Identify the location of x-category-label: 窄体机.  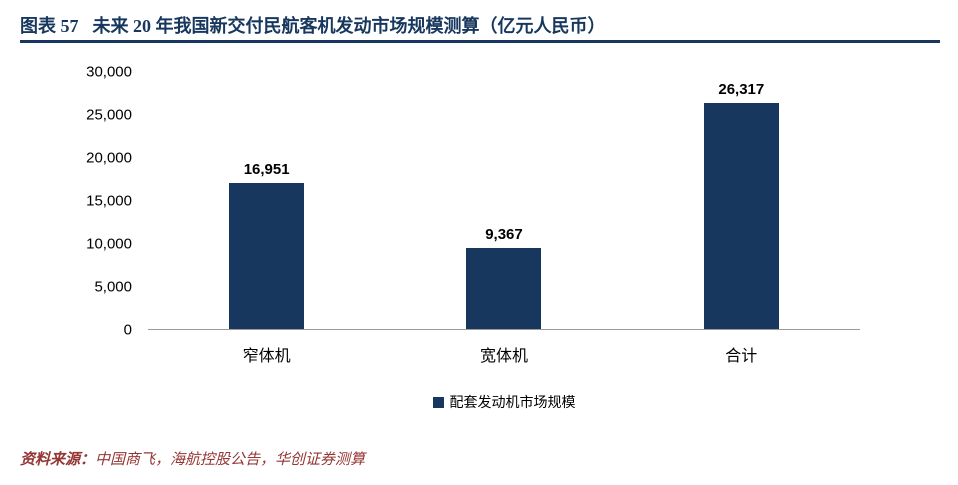
(266, 356).